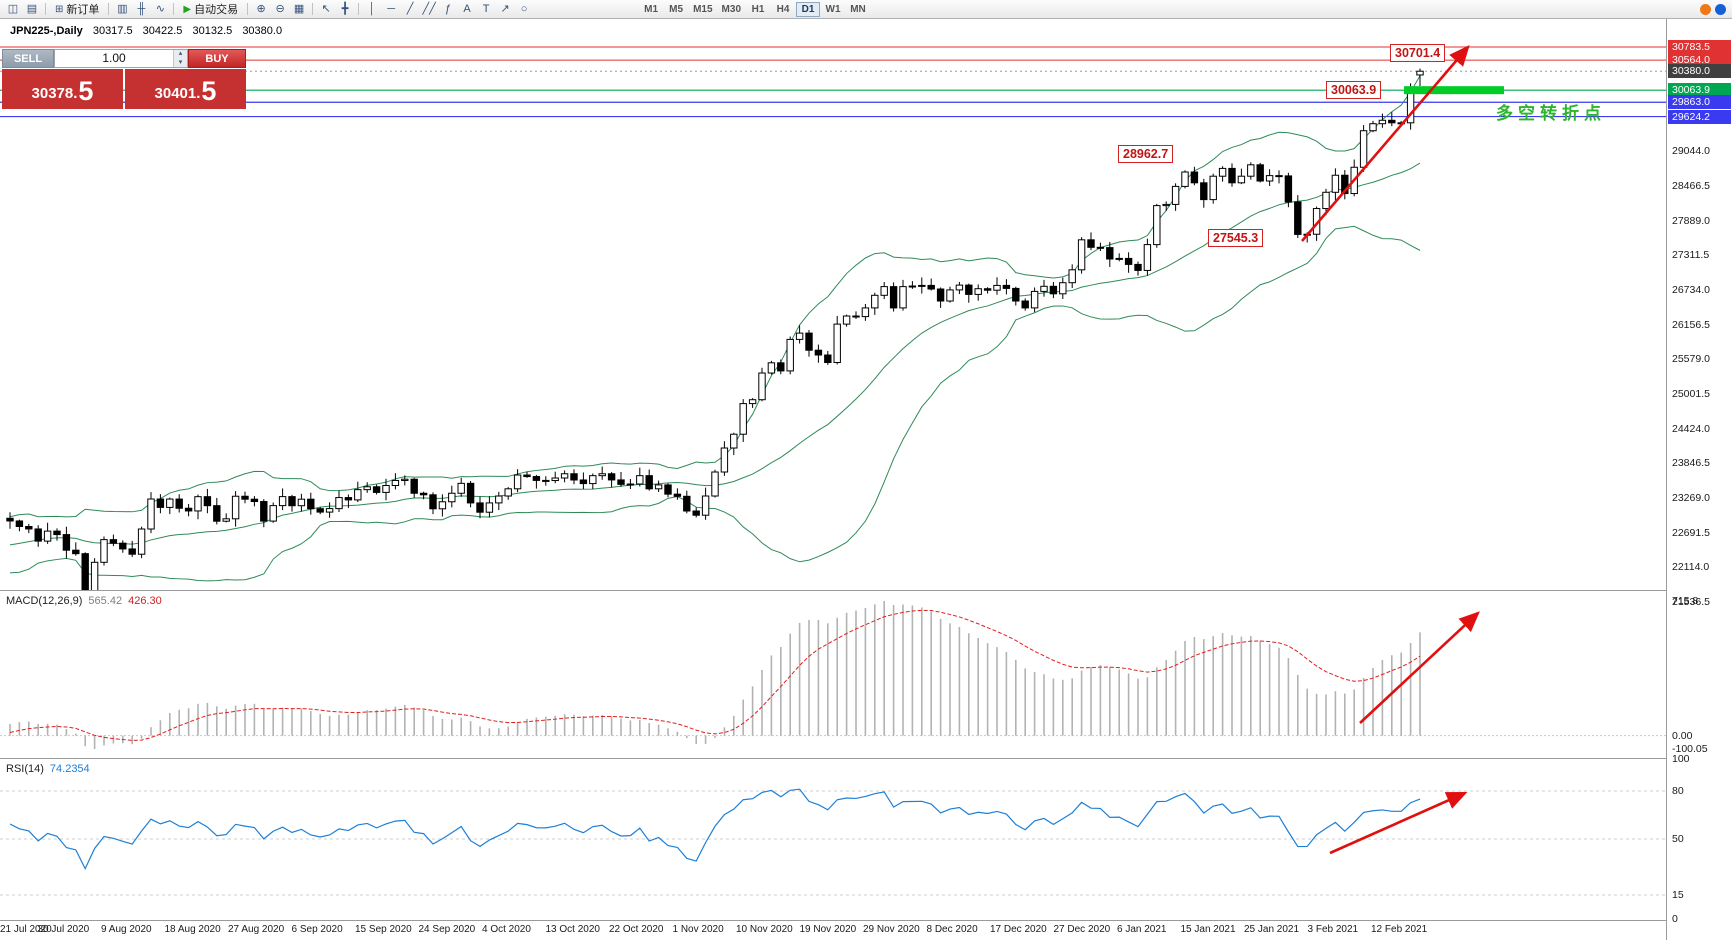 The image size is (1732, 940). I want to click on price-tick: 25579.0, so click(1691, 359).